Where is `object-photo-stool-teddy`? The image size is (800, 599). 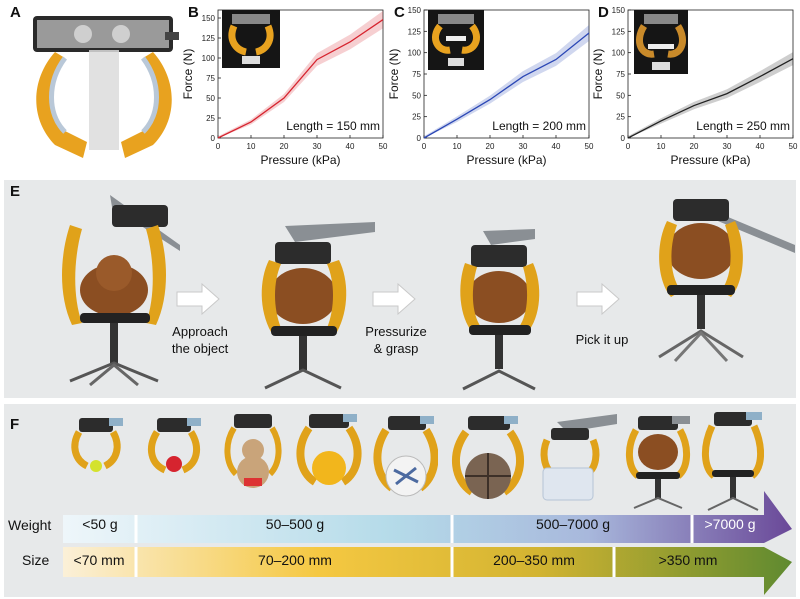 object-photo-stool-teddy is located at coordinates (658, 462).